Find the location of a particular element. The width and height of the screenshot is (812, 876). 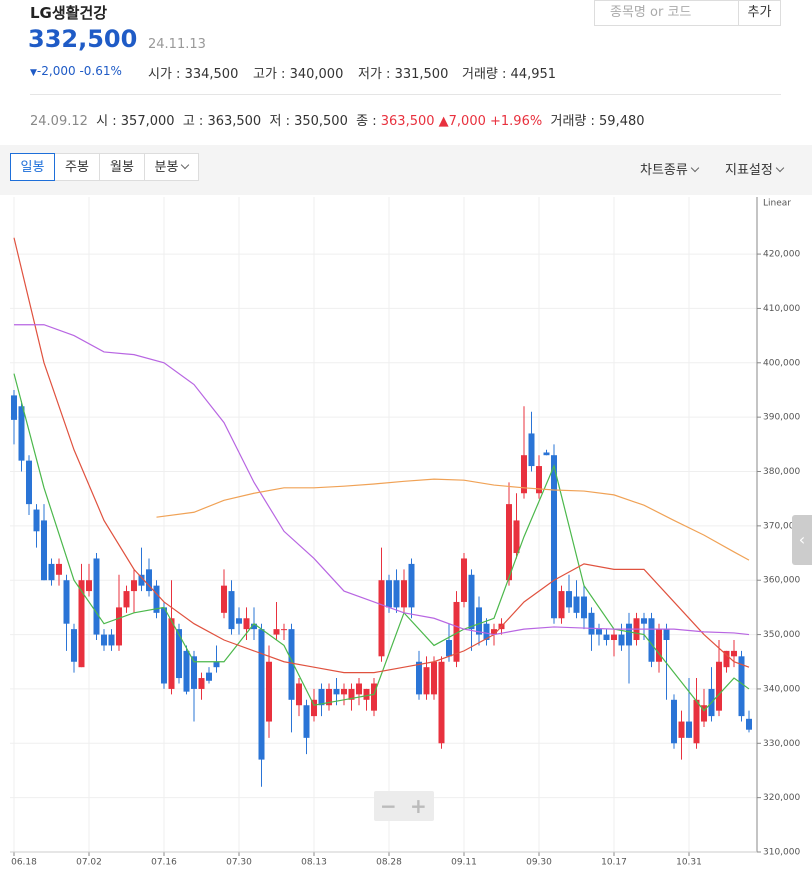

day-change: ▲7,000 +1.96% is located at coordinates (490, 121).